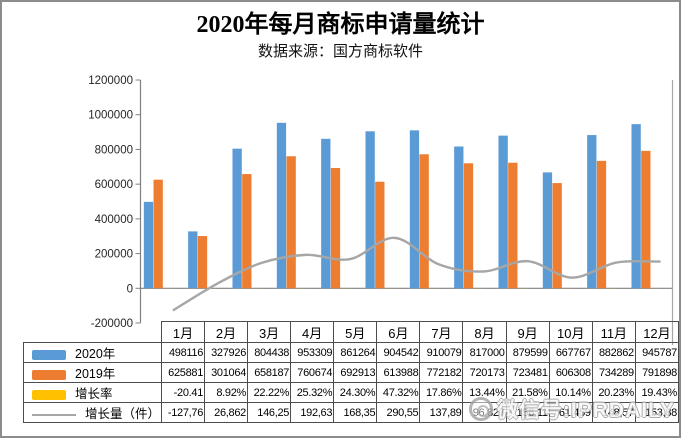  What do you see at coordinates (183, 372) in the screenshot?
I see `value-cell: 625881` at bounding box center [183, 372].